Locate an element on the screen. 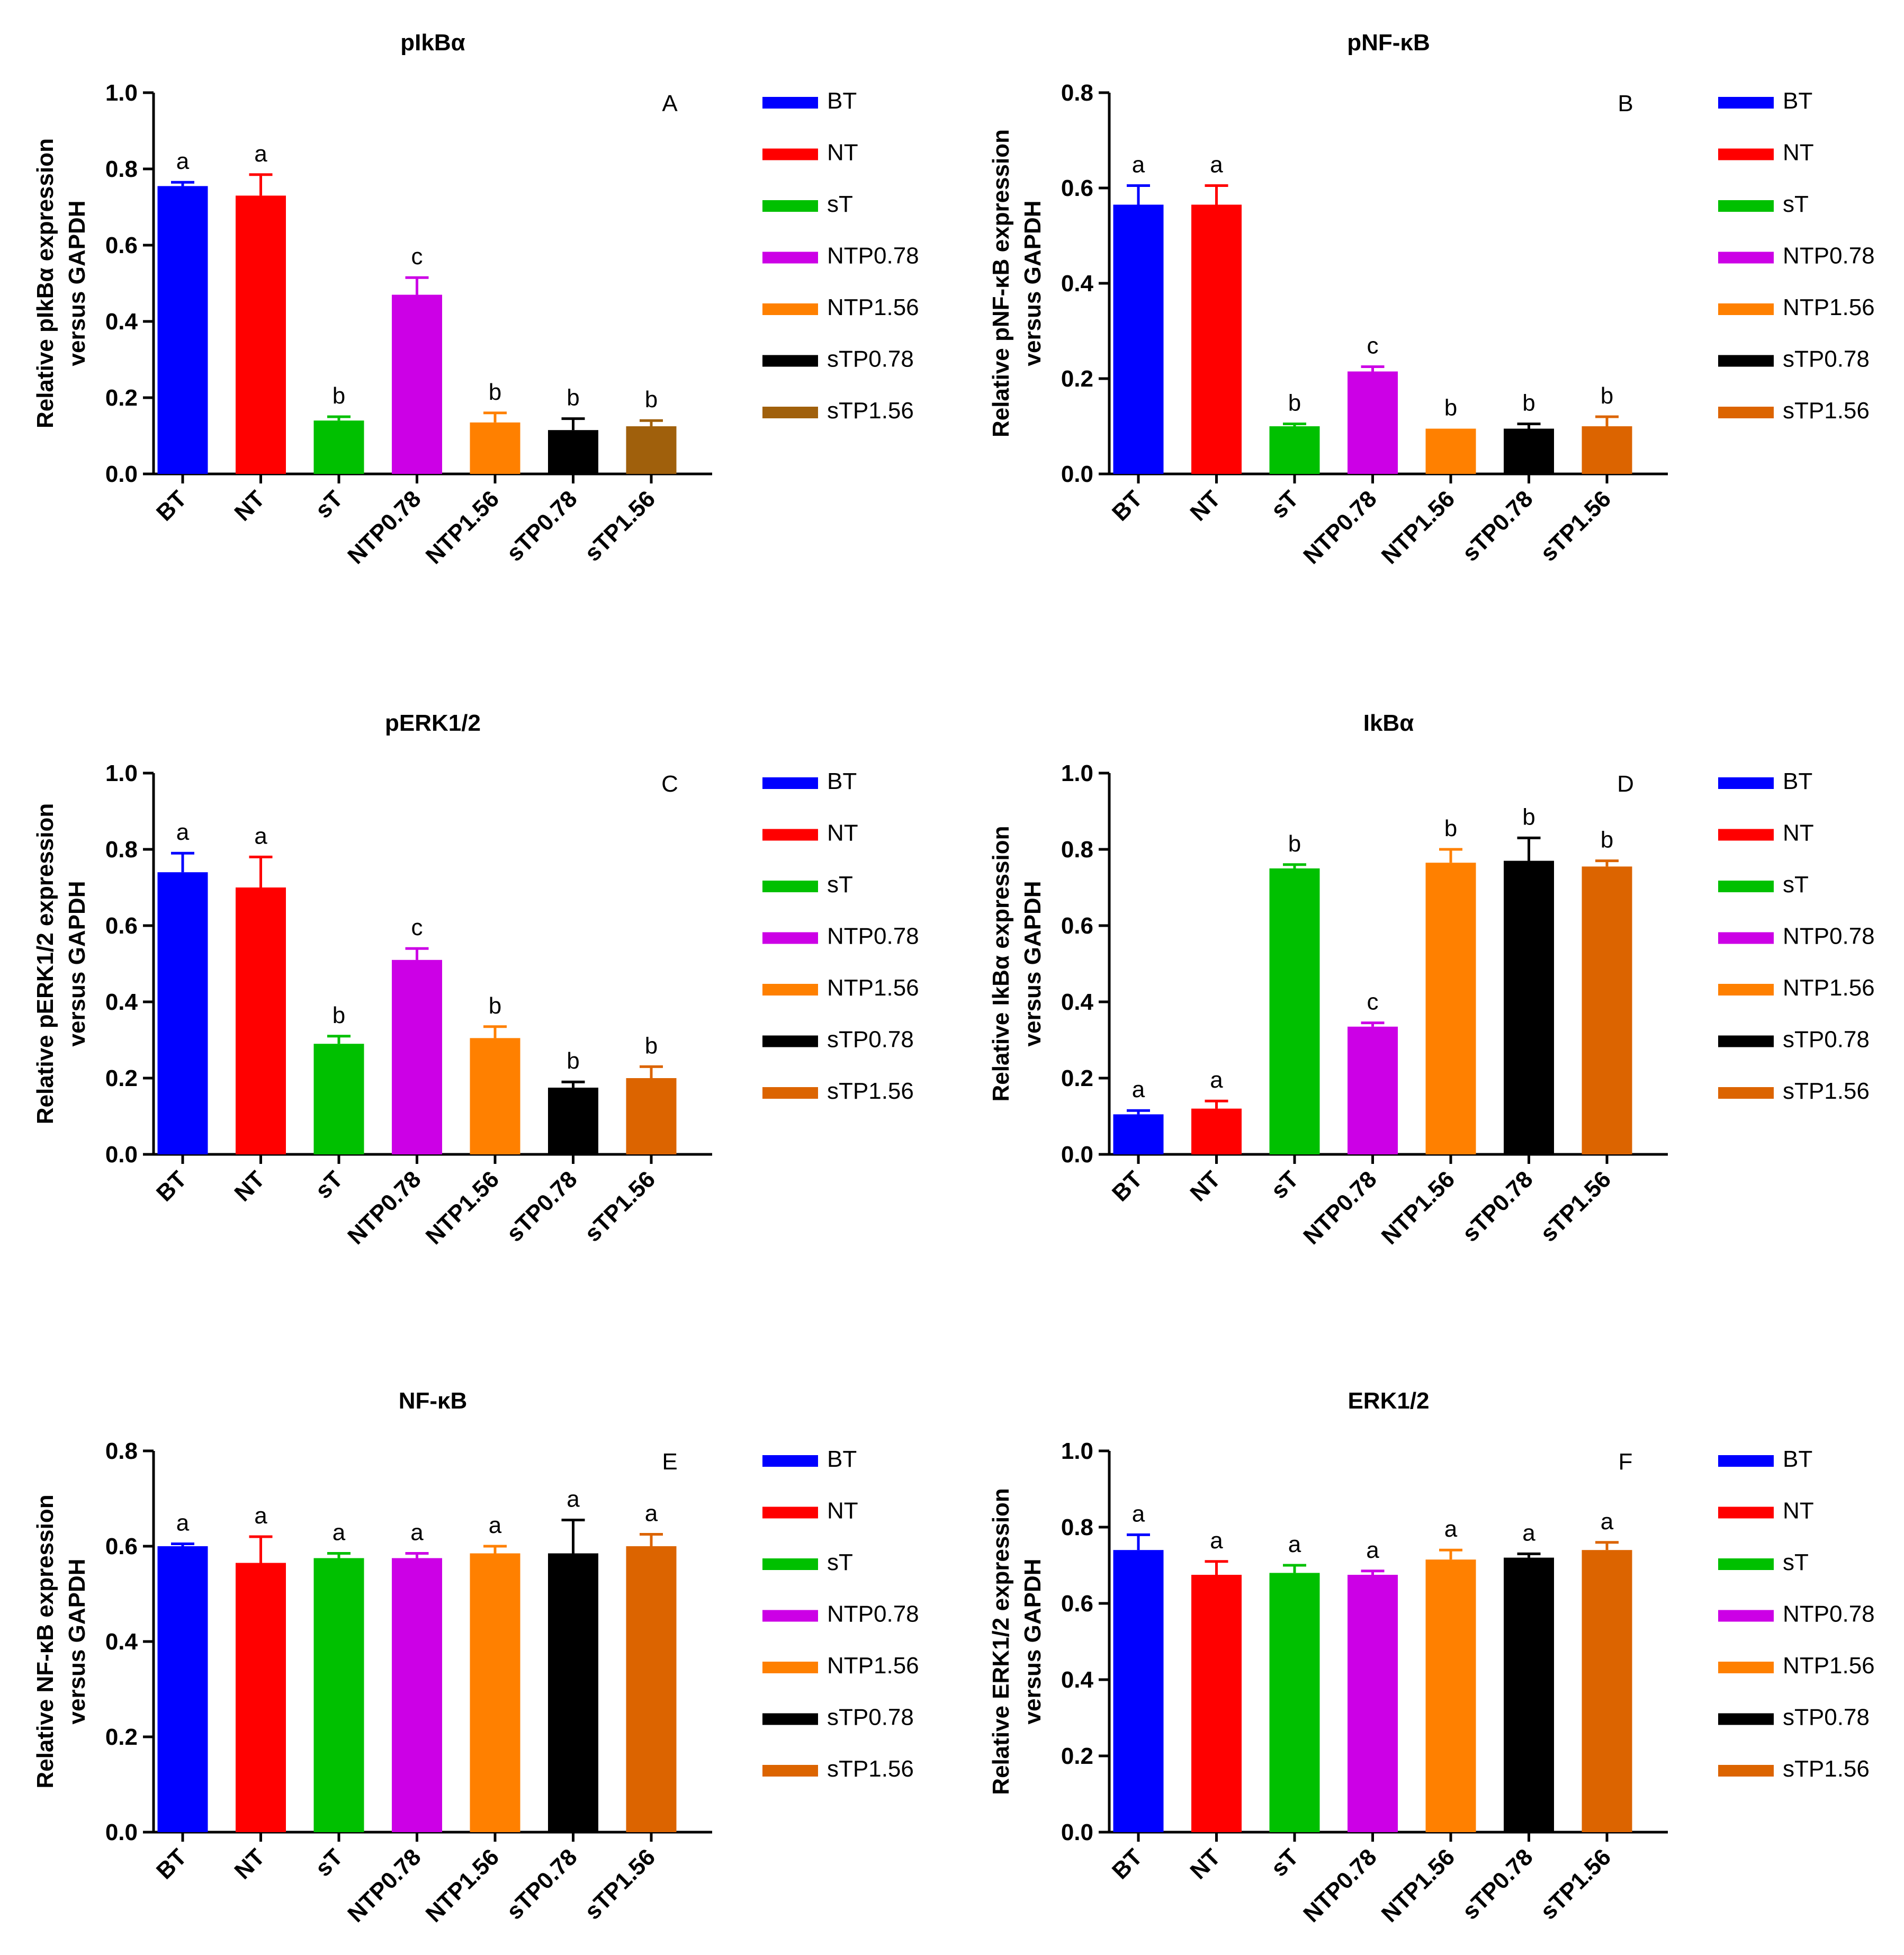 The image size is (1904, 1955). chart-title: ERK1/2 is located at coordinates (1388, 1401).